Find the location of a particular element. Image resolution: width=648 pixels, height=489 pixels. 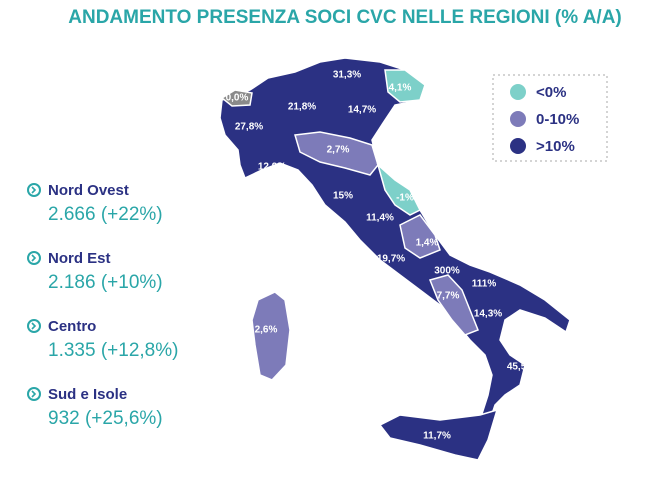

region-label: 111% is located at coordinates (484, 284).